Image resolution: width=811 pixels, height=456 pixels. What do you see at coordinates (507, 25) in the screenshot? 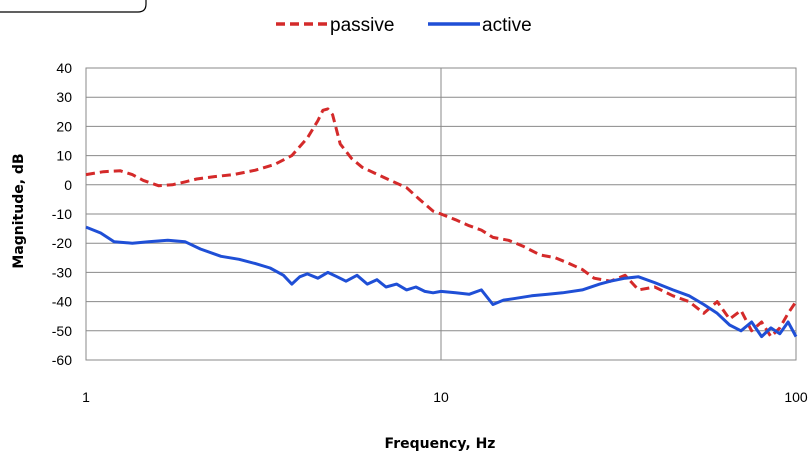
I see `legend-label-active: active` at bounding box center [507, 25].